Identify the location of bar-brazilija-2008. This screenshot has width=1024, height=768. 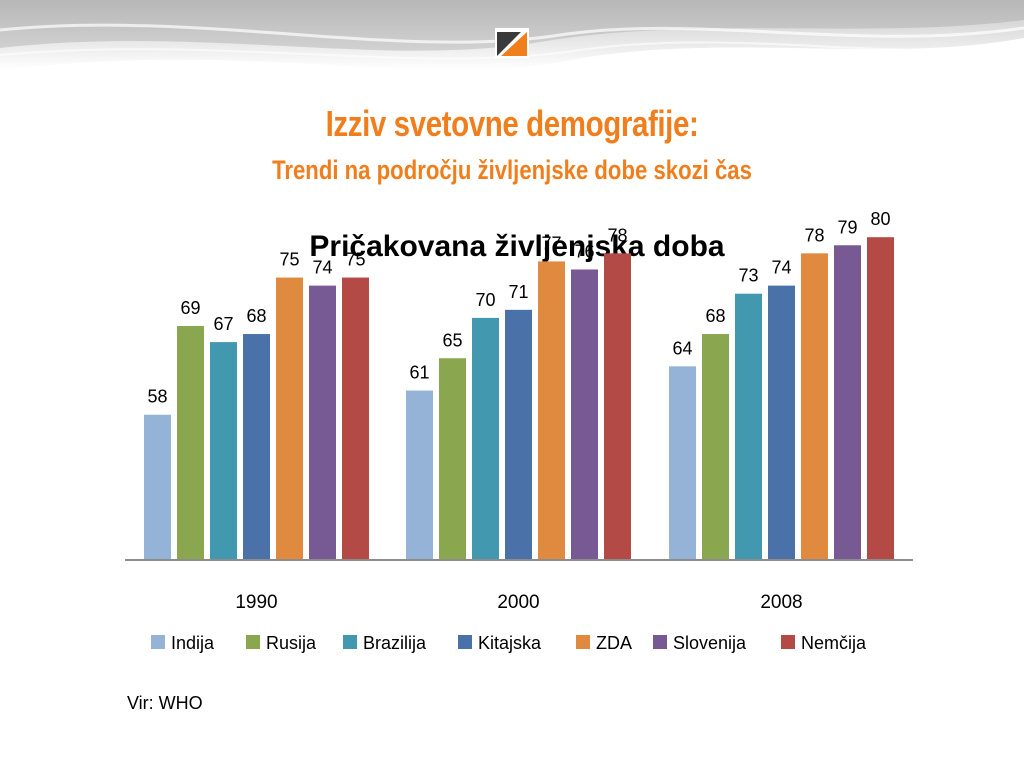
(748, 426).